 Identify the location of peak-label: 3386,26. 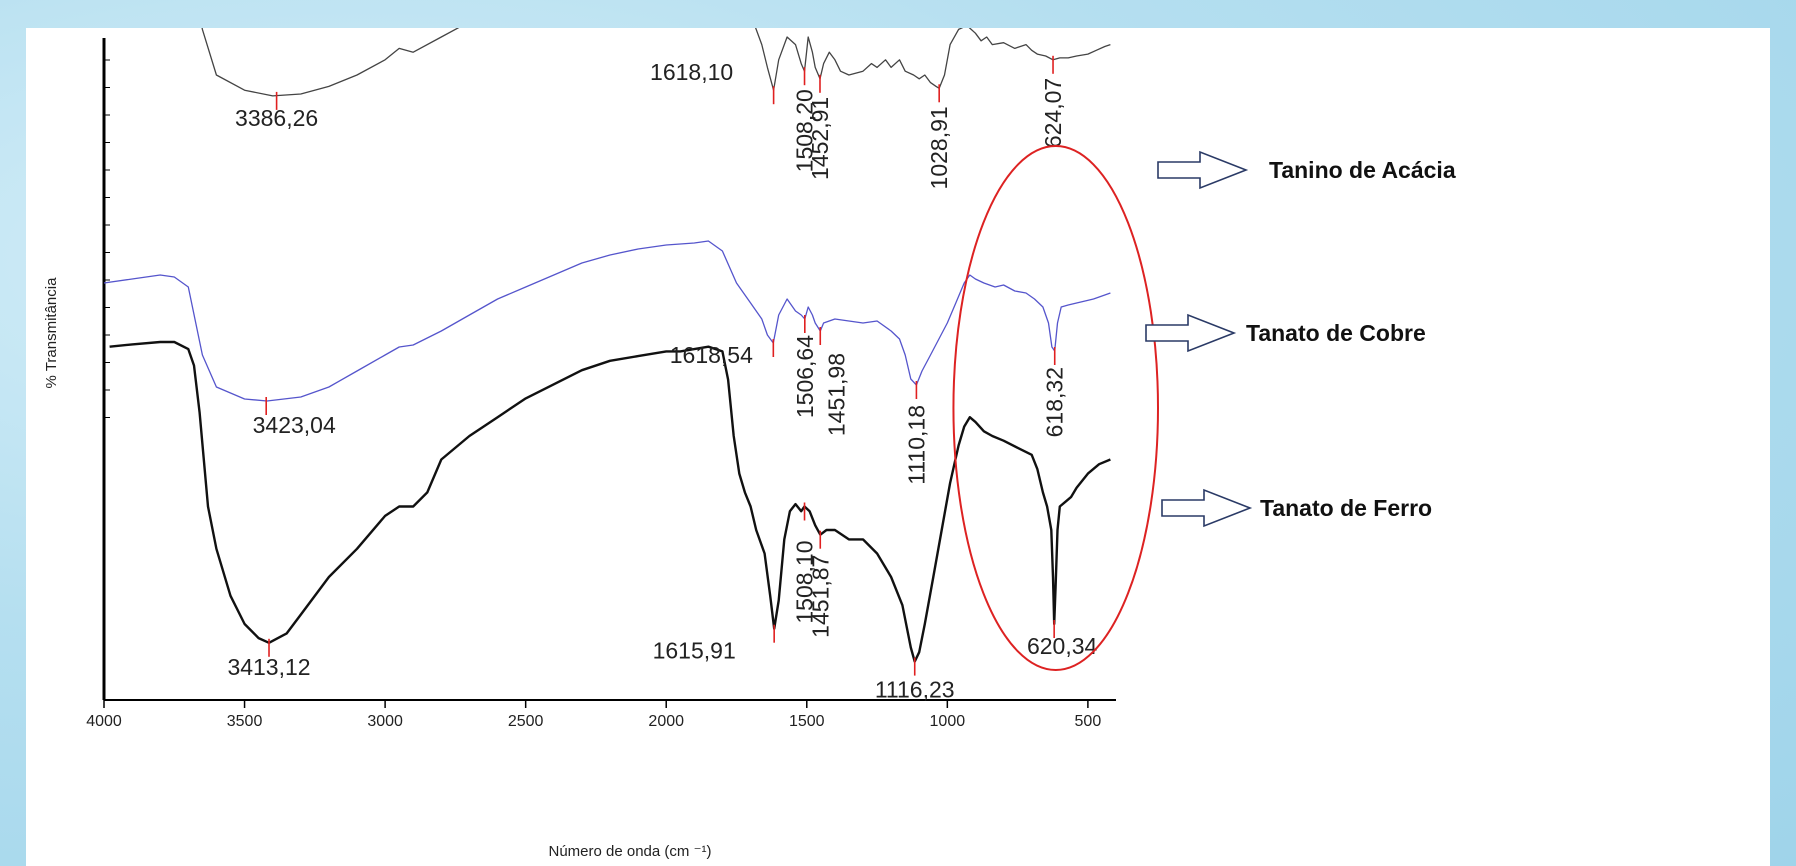
(276, 118).